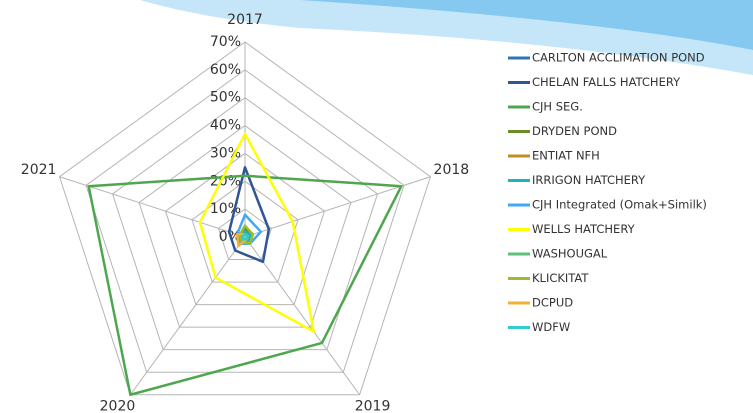  Describe the element at coordinates (118, 406) in the screenshot. I see `category-label: 2020` at that location.